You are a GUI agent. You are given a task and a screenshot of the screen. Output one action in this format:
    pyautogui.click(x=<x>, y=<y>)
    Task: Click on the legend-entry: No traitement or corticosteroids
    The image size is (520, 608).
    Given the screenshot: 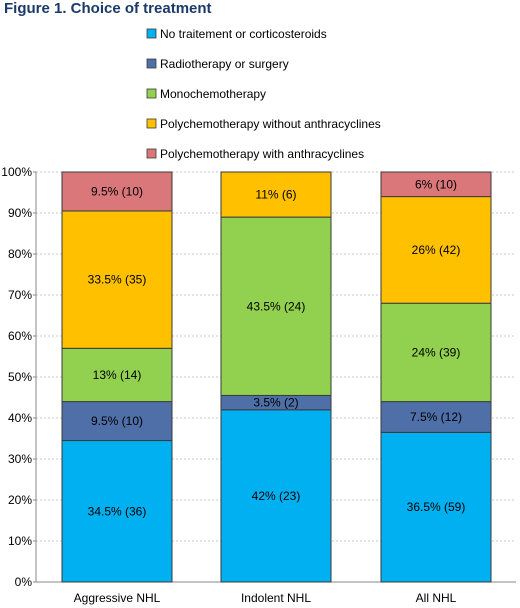 What is the action you would take?
    pyautogui.click(x=243, y=34)
    